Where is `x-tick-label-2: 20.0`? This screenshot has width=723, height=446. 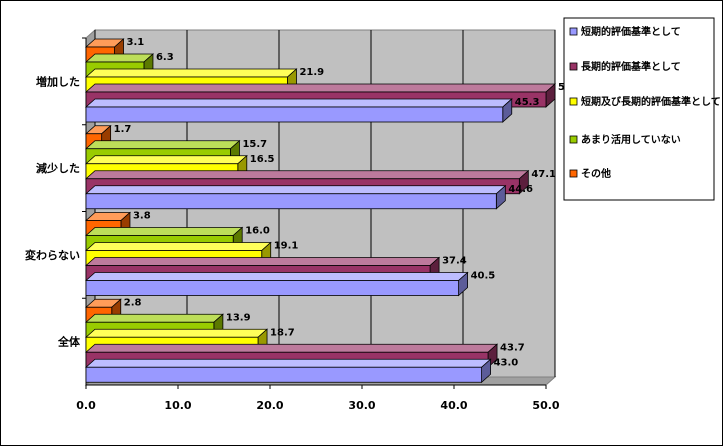
x-tick-label-2: 20.0 is located at coordinates (269, 405).